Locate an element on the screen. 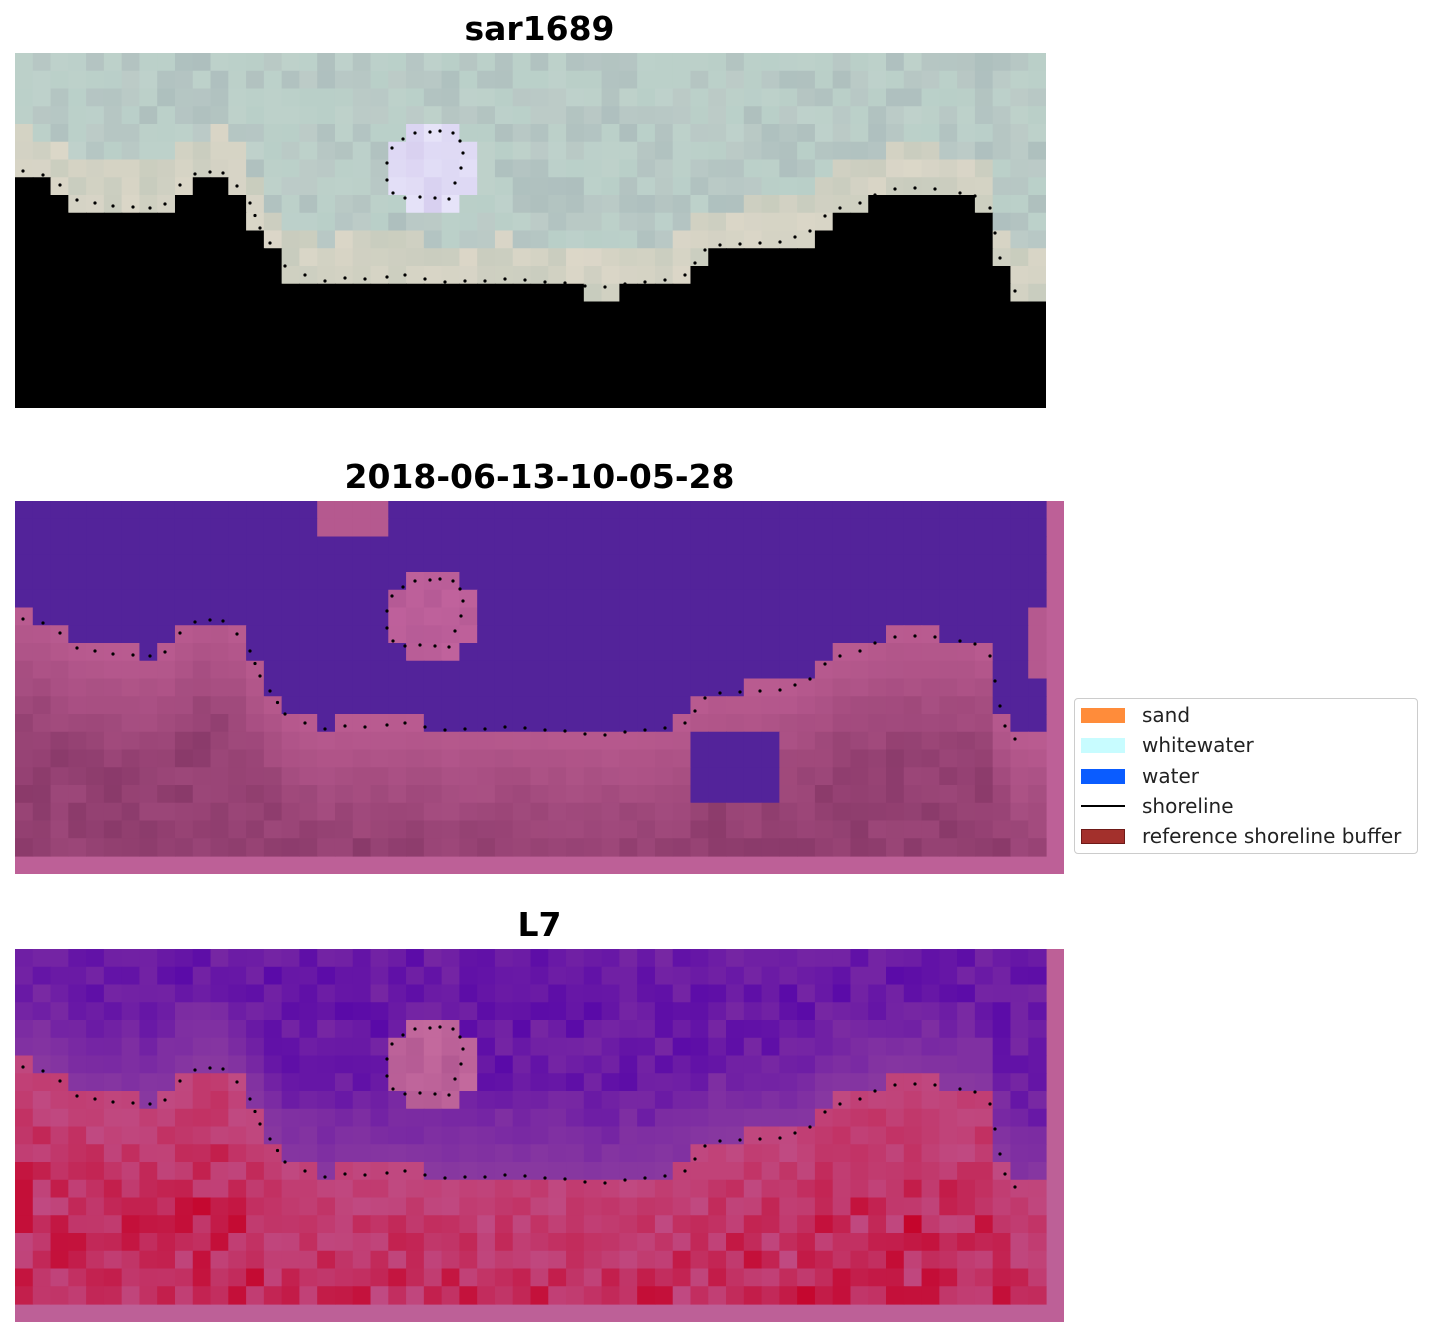 Image resolution: width=1435 pixels, height=1337 pixels. water-swatch is located at coordinates (1103, 776).